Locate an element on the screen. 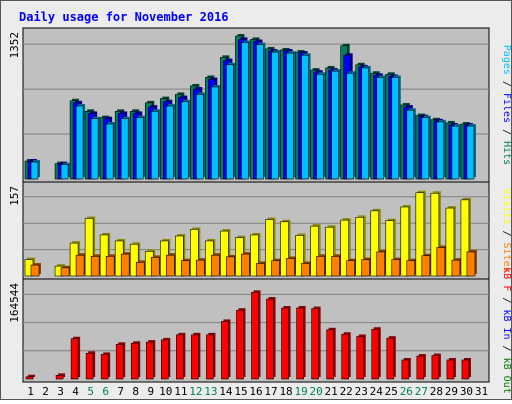  axis-label-part: kB F is located at coordinates (506, 279).